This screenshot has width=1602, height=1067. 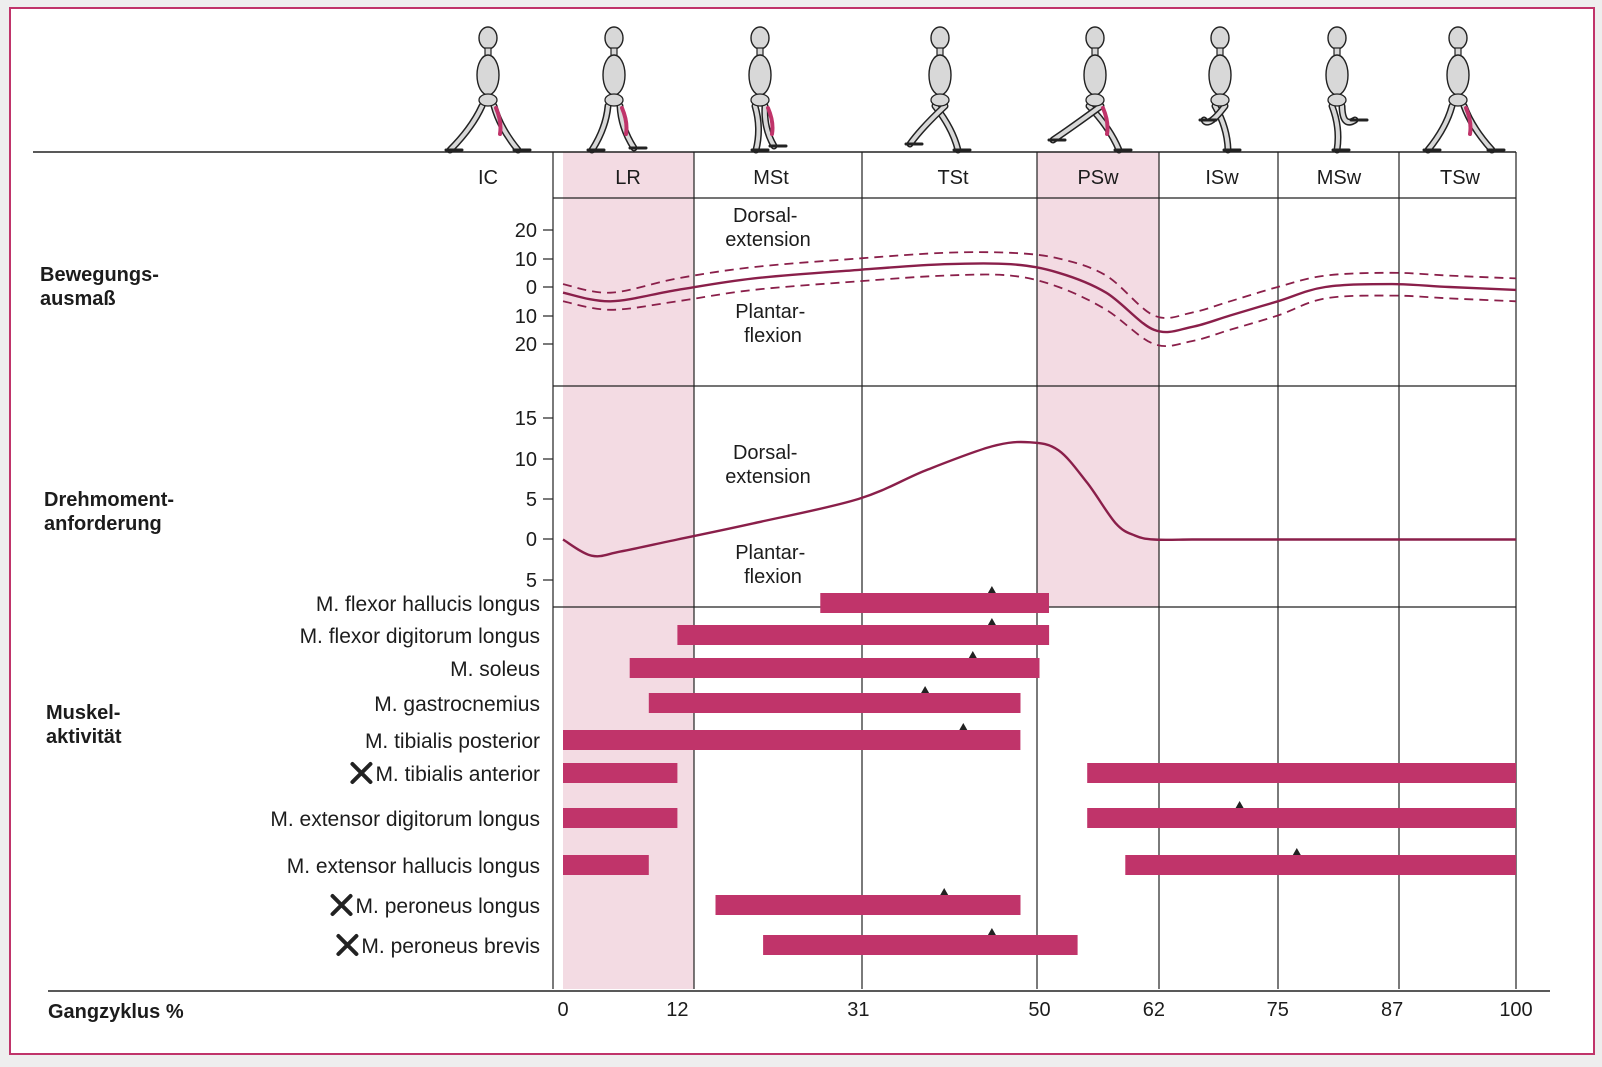 I want to click on muscle-row: M. extensor digitorum longus, so click(x=893, y=816).